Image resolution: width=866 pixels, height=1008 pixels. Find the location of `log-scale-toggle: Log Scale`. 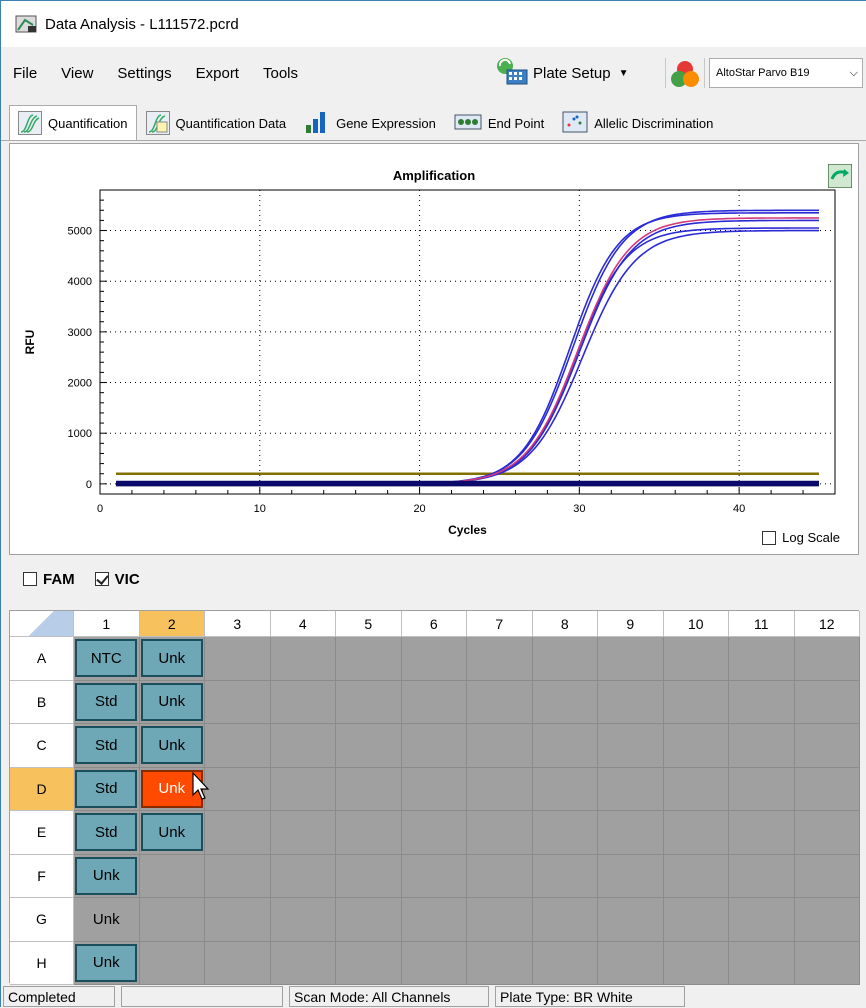

log-scale-toggle: Log Scale is located at coordinates (801, 537).